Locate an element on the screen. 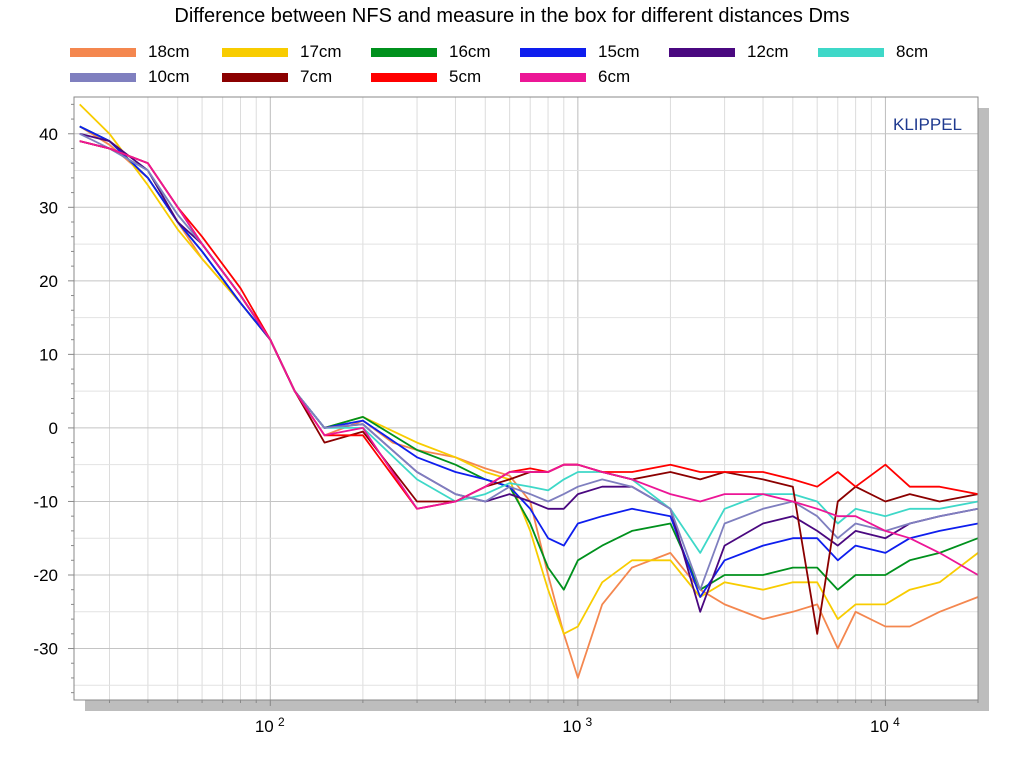 The image size is (1024, 768). legend-item: 7cm is located at coordinates (277, 77).